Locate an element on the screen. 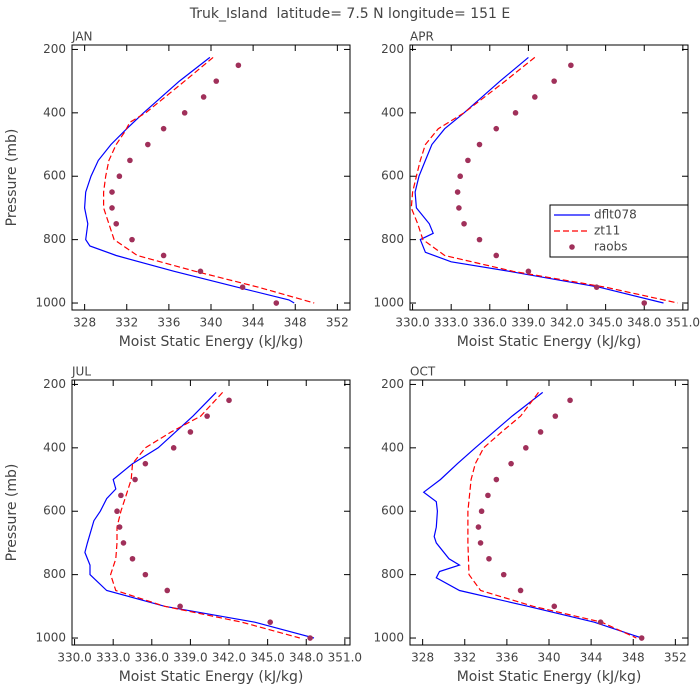 The image size is (700, 700). x-tick-label: 348 is located at coordinates (633, 658).